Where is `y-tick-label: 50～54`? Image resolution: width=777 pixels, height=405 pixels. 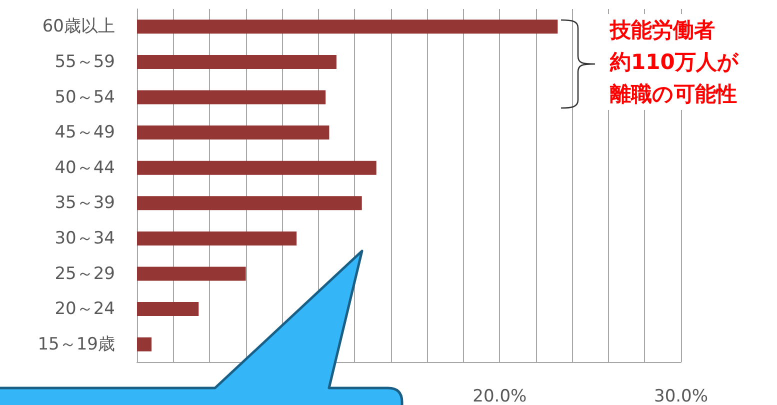
y-tick-label: 50～54 is located at coordinates (84, 97).